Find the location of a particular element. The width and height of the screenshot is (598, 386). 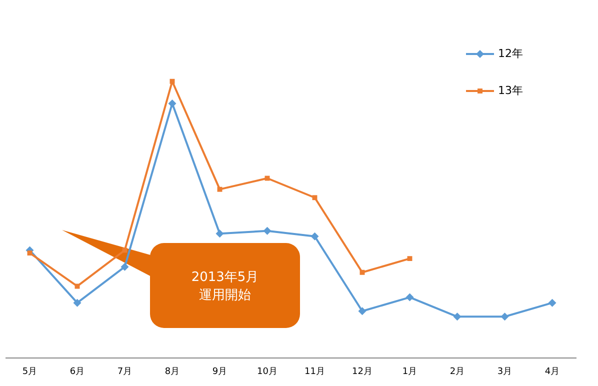

x-tick-label: 12月 is located at coordinates (362, 371).